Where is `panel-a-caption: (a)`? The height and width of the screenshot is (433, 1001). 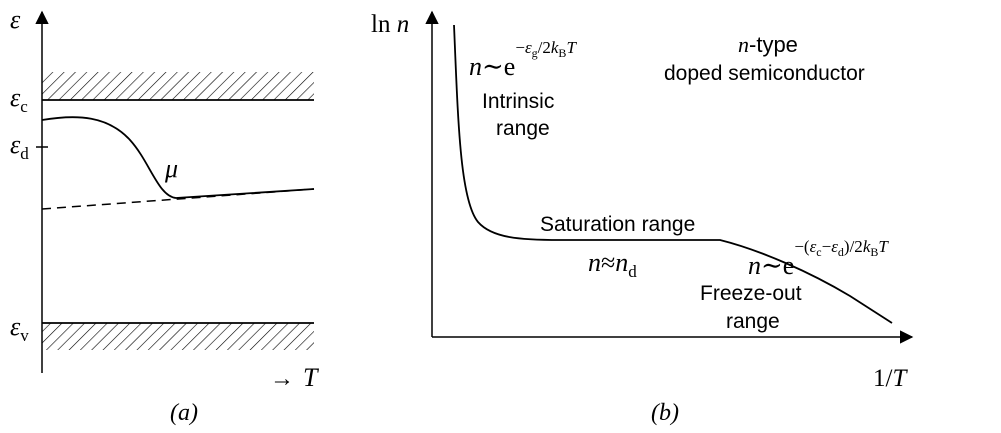
panel-a-caption: (a) is located at coordinates (184, 413).